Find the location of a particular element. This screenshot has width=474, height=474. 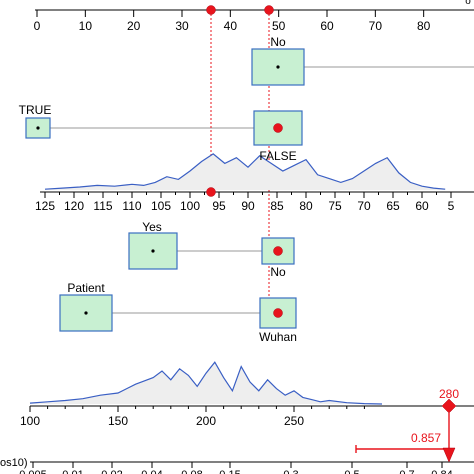

total-points-axis-tick-label: 100 is located at coordinates (30, 421).